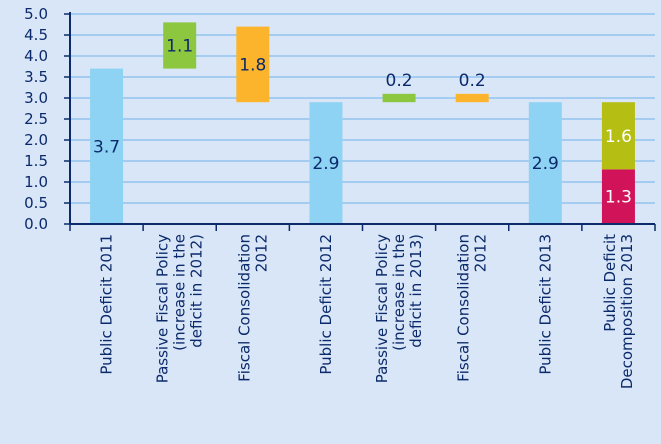 The image size is (661, 444). Describe the element at coordinates (197, 291) in the screenshot. I see `category-label-line: deficit in 2012)` at that location.